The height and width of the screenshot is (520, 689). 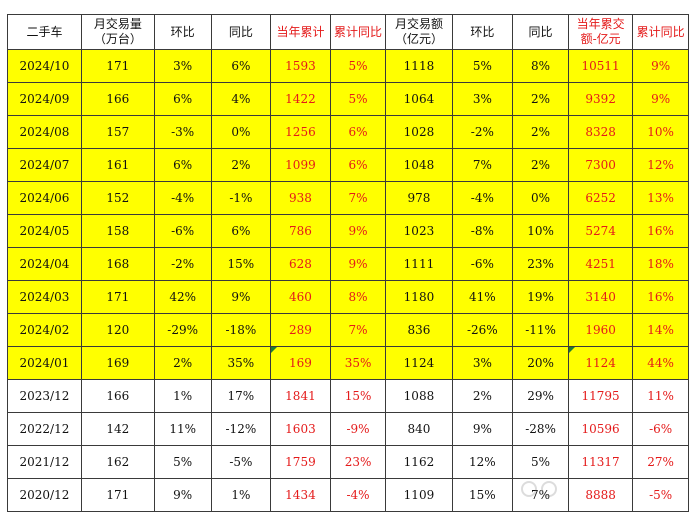 I want to click on table-cell: 169, so click(x=300, y=363).